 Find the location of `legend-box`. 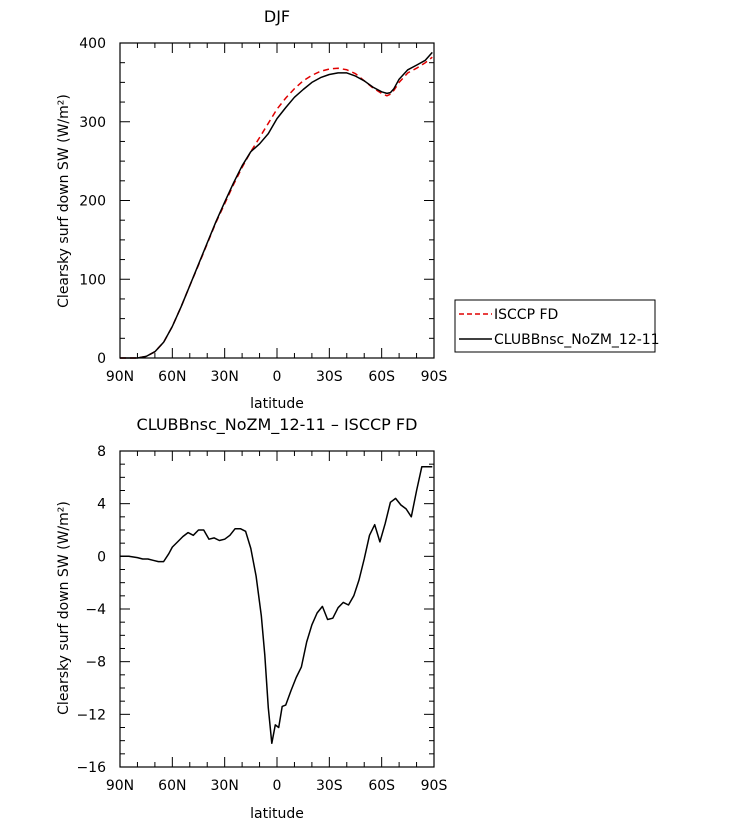

legend-box is located at coordinates (555, 326).